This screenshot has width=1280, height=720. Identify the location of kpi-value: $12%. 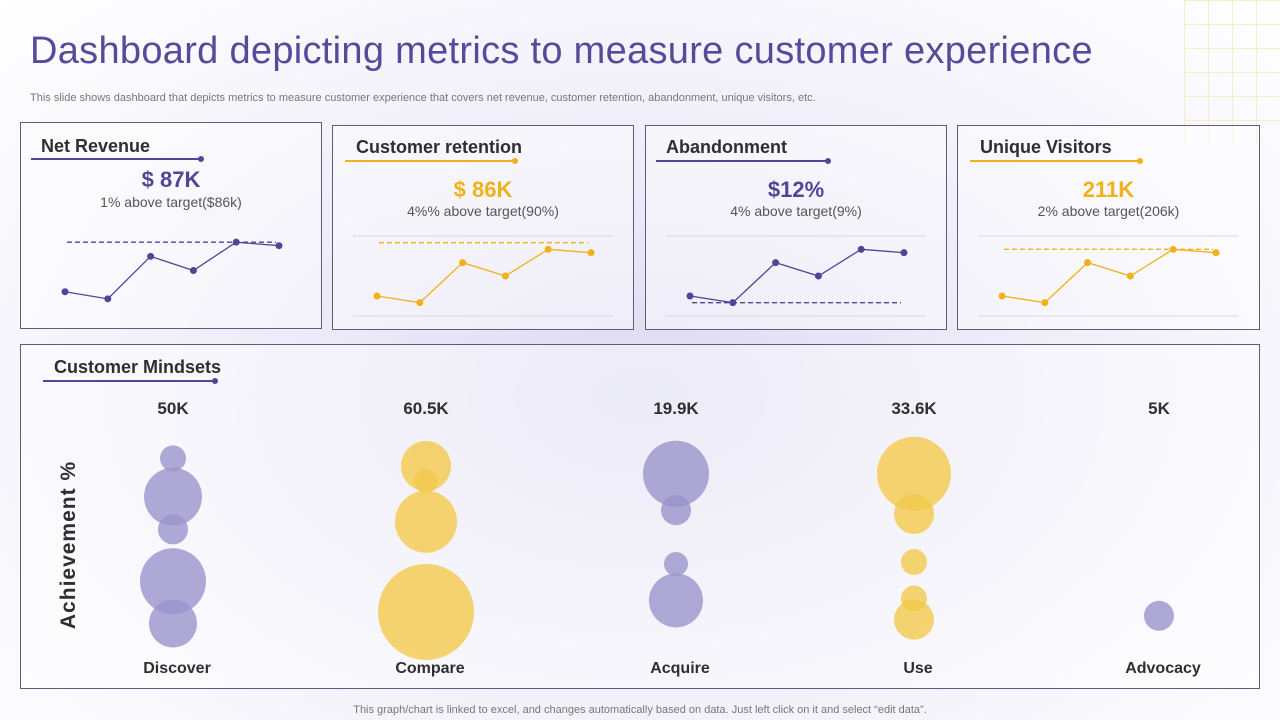
(796, 189).